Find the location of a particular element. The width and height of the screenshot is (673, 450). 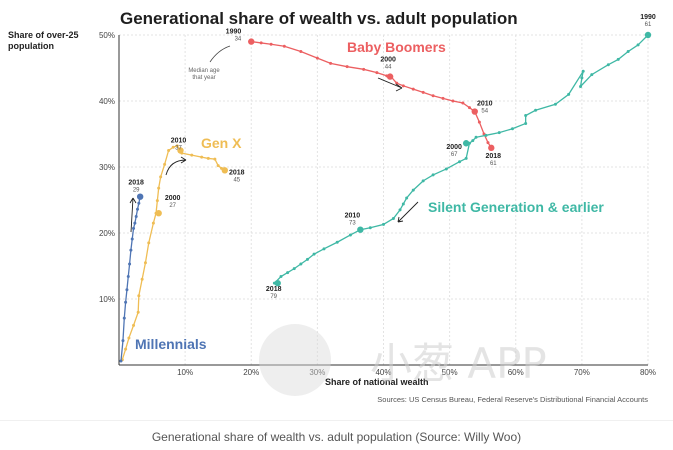

divider is located at coordinates (336, 420).